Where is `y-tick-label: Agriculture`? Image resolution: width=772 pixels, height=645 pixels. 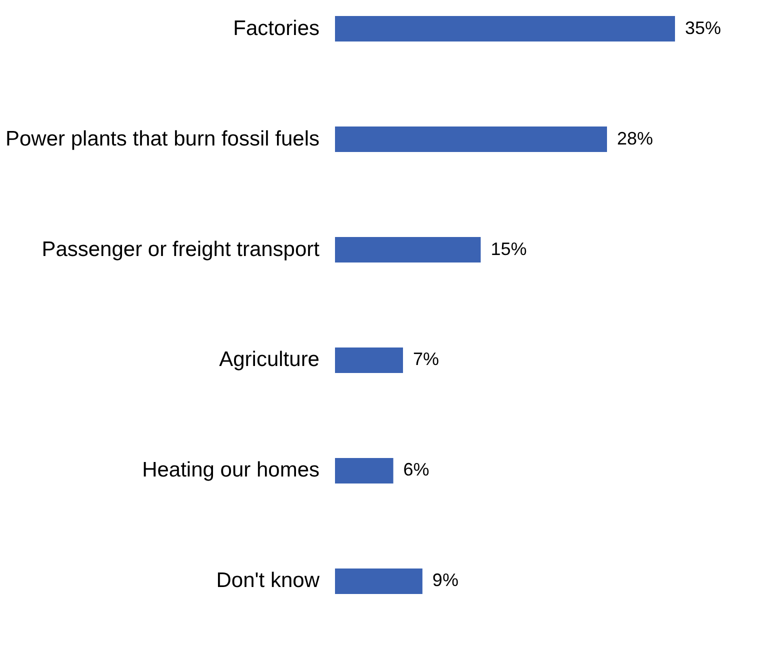 y-tick-label: Agriculture is located at coordinates (269, 360).